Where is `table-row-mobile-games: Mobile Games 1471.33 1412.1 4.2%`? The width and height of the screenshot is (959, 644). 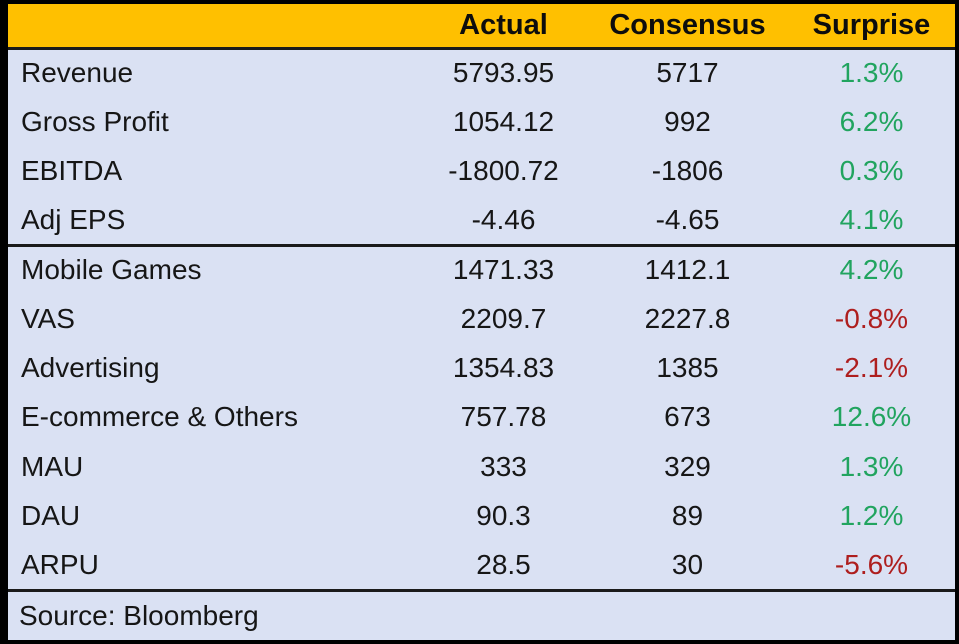 table-row-mobile-games: Mobile Games 1471.33 1412.1 4.2% is located at coordinates (481, 269).